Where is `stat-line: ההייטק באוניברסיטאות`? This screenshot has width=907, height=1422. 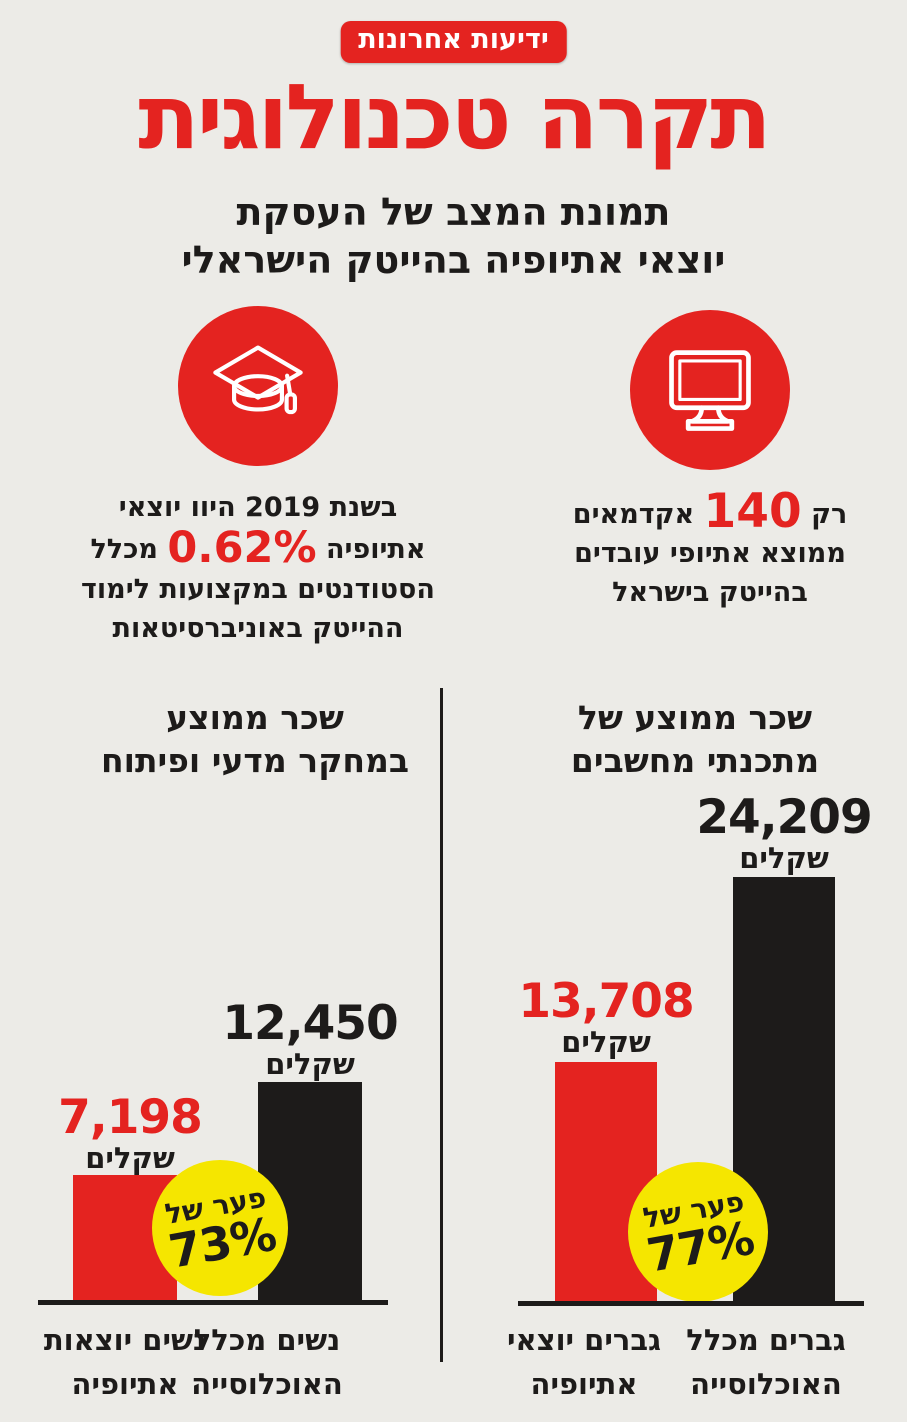 stat-line: ההייטק באוניברסיטאות is located at coordinates (258, 628).